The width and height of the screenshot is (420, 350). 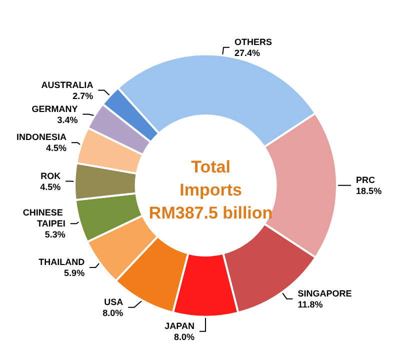 What do you see at coordinates (67, 85) in the screenshot?
I see `slice-label: AUSTRALIA` at bounding box center [67, 85].